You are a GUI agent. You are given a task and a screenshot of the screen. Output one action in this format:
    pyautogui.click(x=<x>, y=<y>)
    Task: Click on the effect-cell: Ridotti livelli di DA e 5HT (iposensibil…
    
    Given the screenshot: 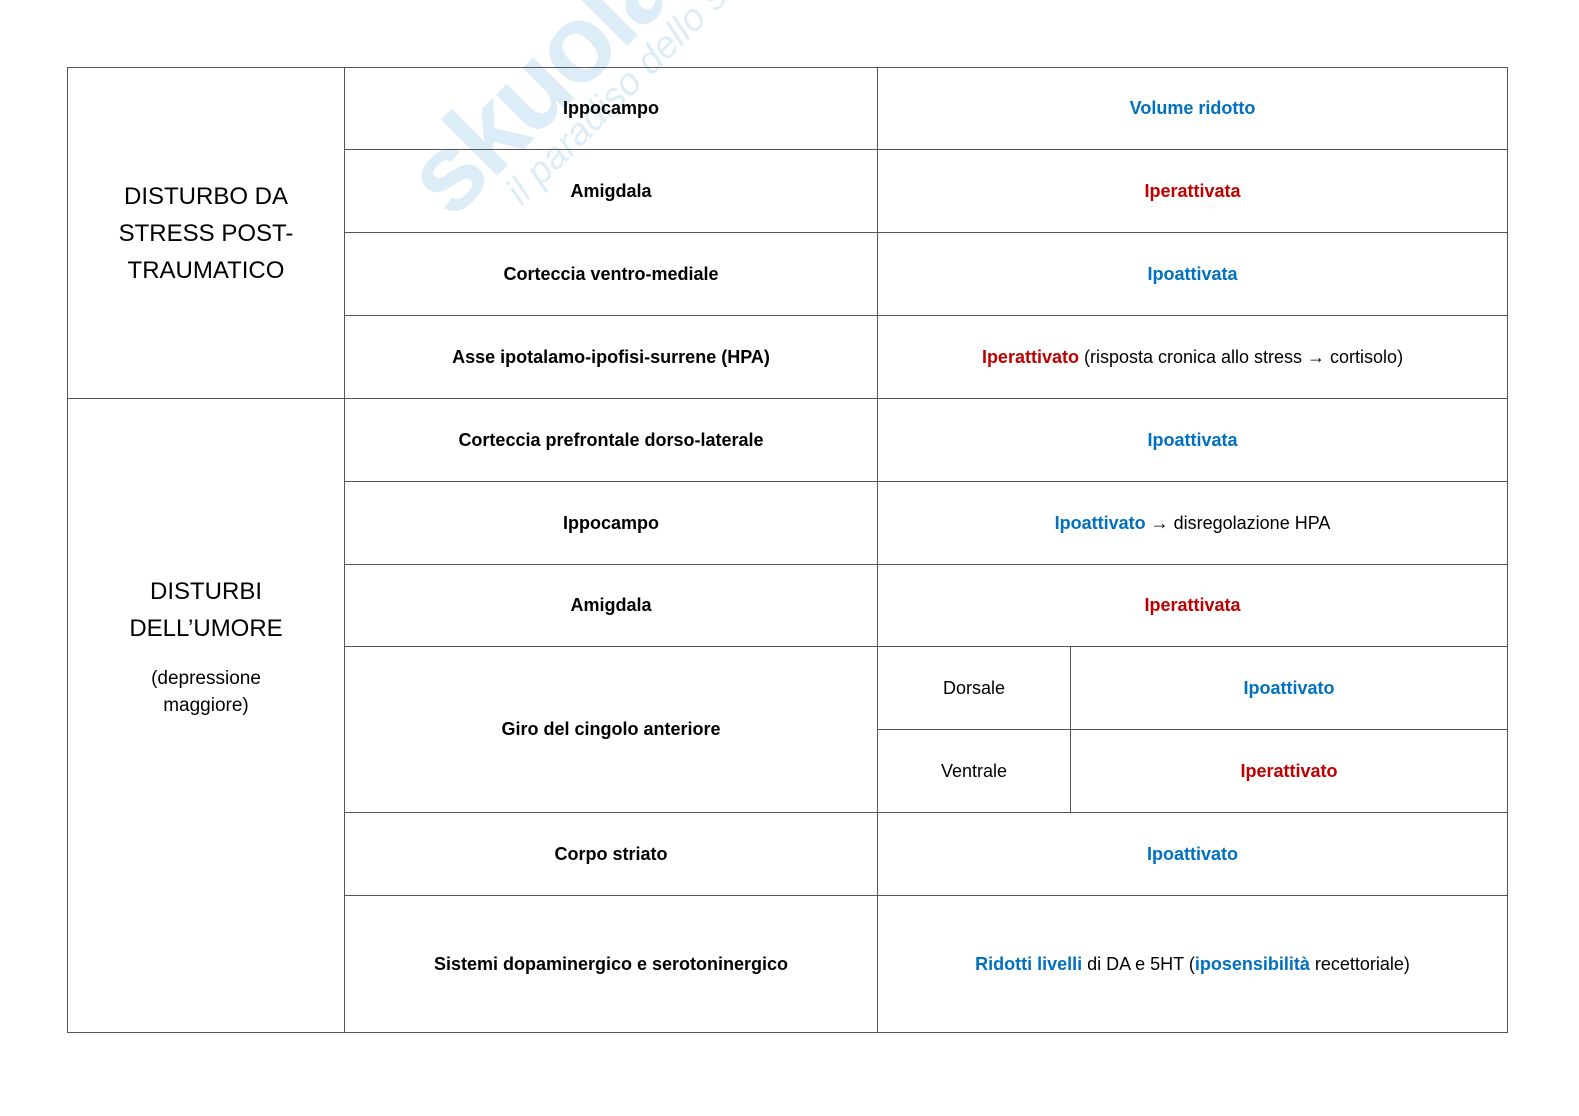 What is the action you would take?
    pyautogui.click(x=1192, y=964)
    